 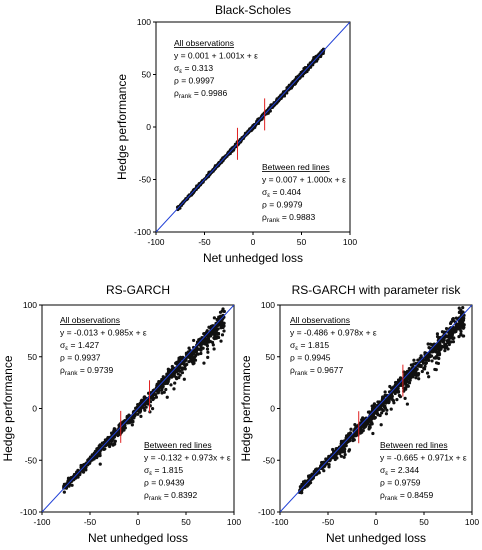 What do you see at coordinates (271, 357) in the screenshot?
I see `y-tick-label: 50` at bounding box center [271, 357].